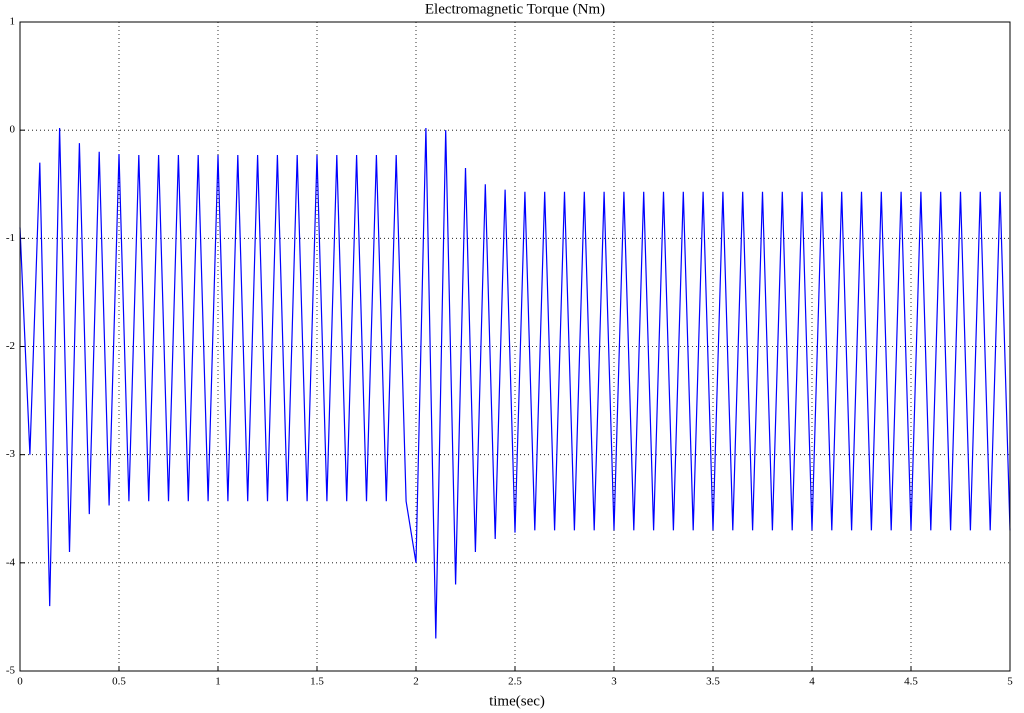  What do you see at coordinates (713, 682) in the screenshot?
I see `x-tick-label: 3.5` at bounding box center [713, 682].